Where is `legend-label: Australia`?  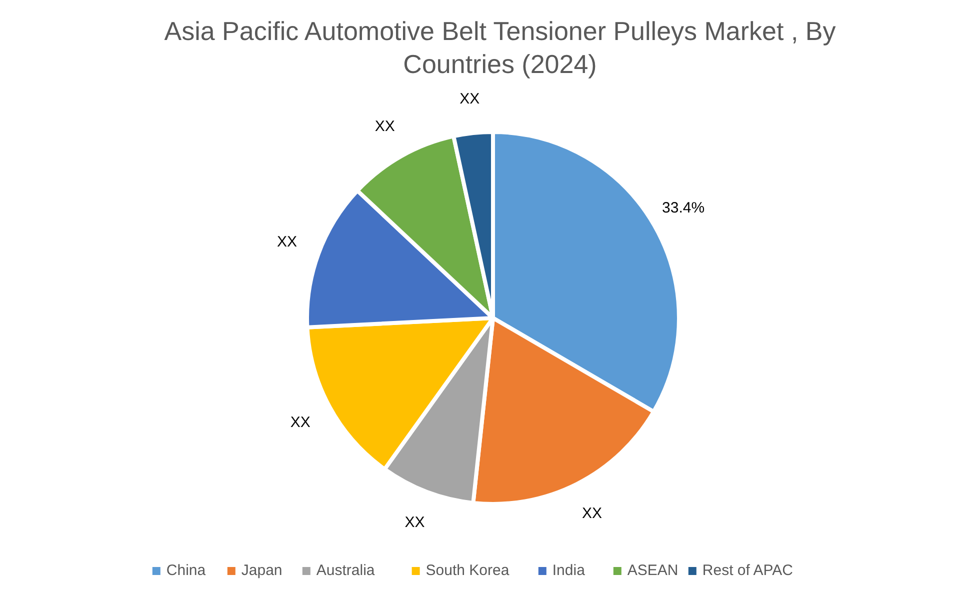 legend-label: Australia is located at coordinates (346, 570).